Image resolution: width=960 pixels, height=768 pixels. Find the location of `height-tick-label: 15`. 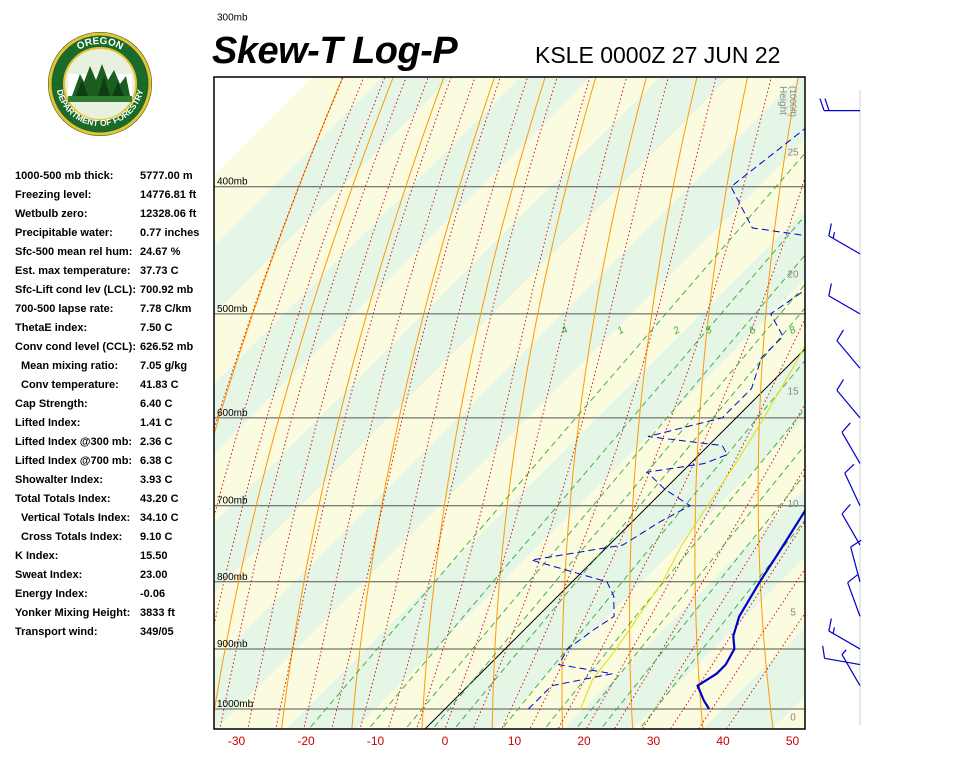

height-tick-label: 15 is located at coordinates (793, 391).